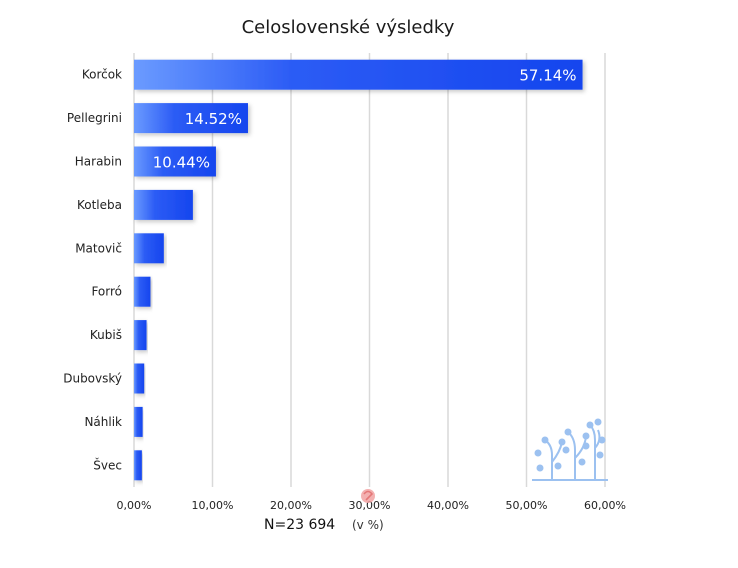 The image size is (738, 568). What do you see at coordinates (134, 505) in the screenshot?
I see `x-tick-label: 0,00%` at bounding box center [134, 505].